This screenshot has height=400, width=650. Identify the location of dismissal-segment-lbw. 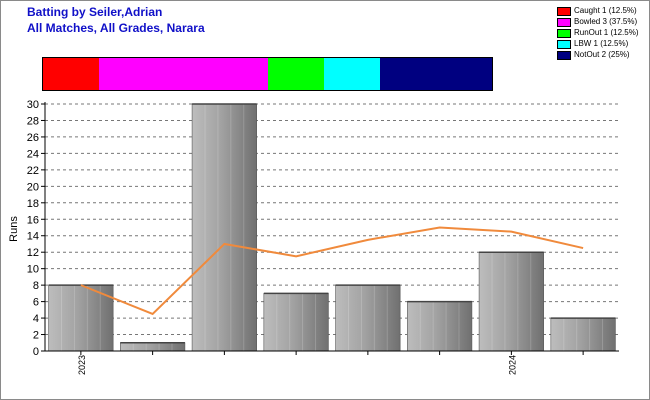
(351, 74).